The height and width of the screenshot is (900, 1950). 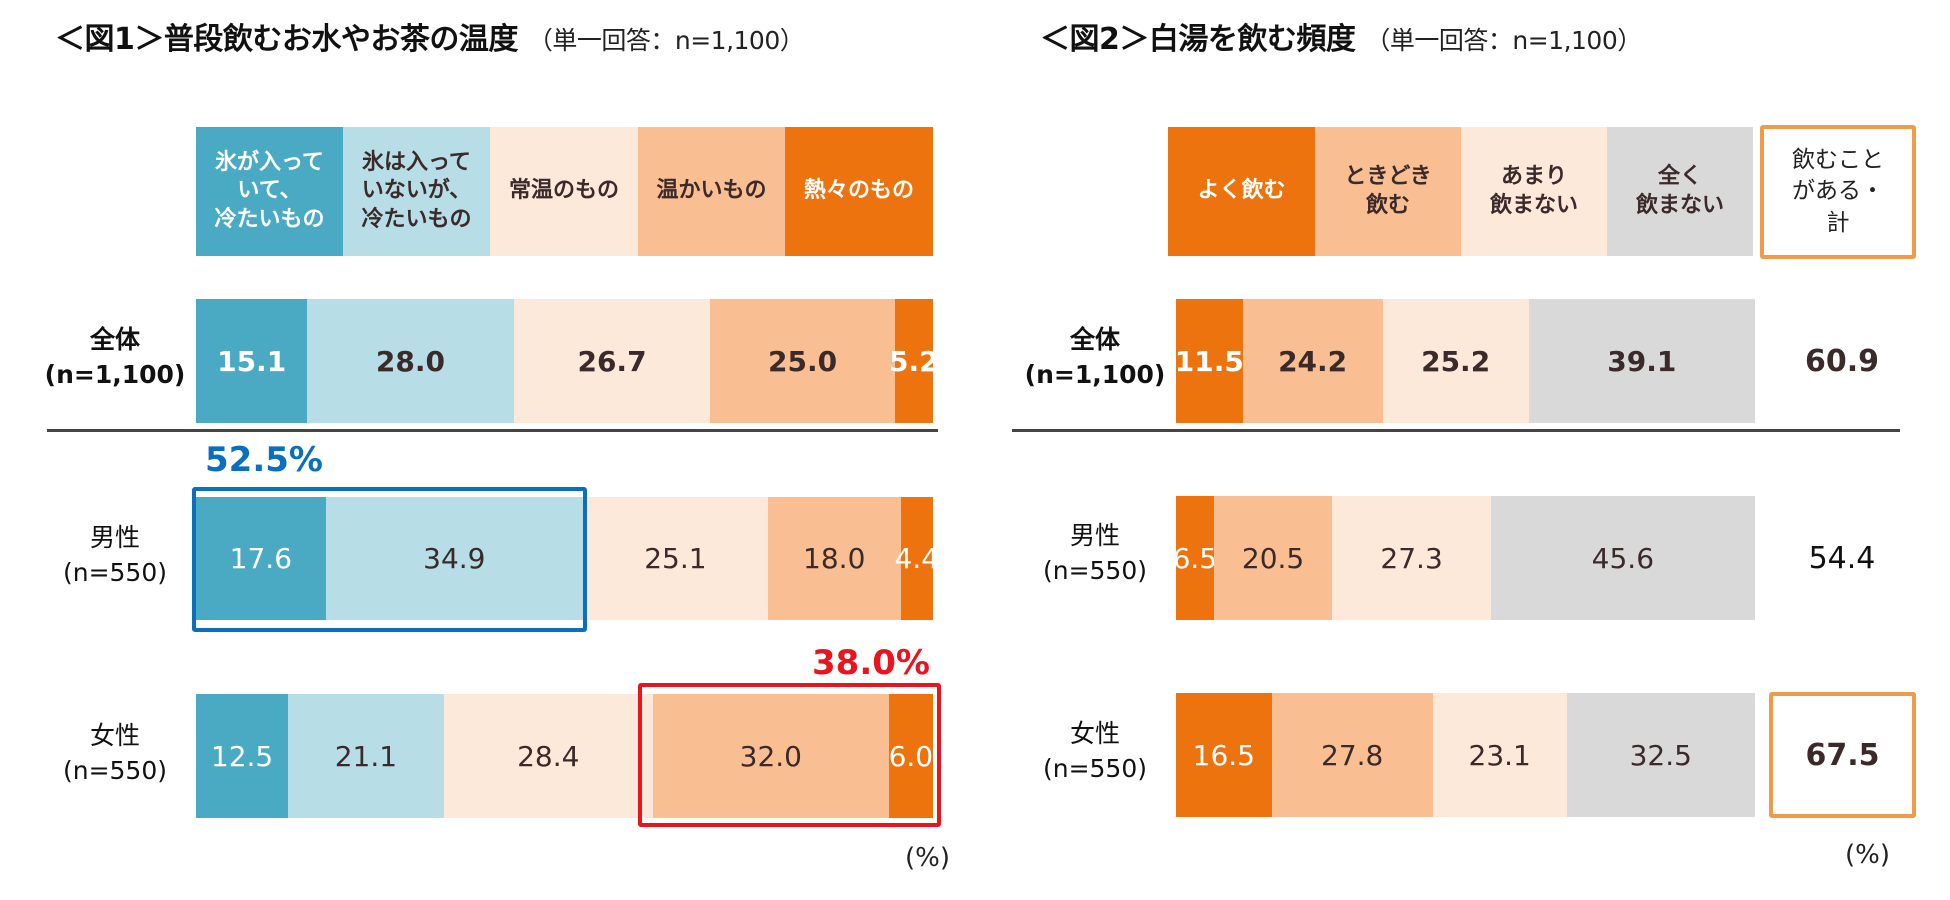 I want to click on fig1-bar-segment: 34.9, so click(x=454, y=558).